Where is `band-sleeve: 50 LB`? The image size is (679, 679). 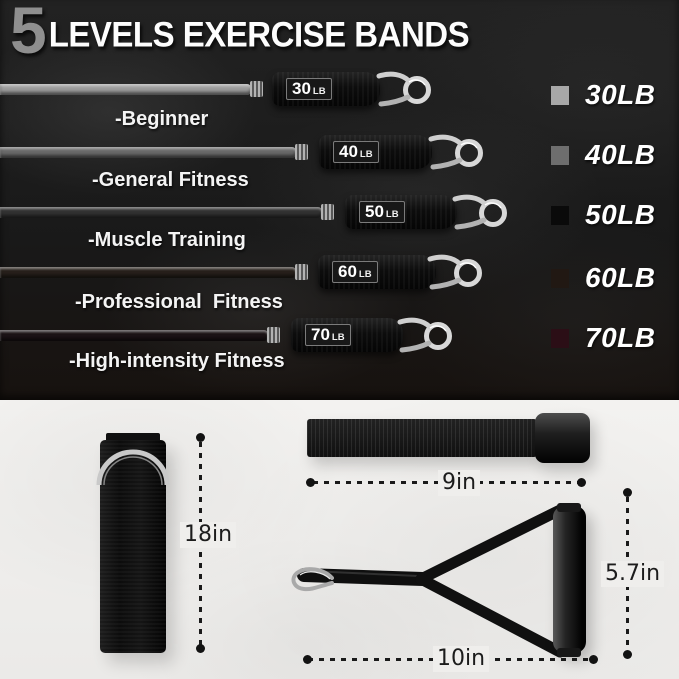 band-sleeve: 50 LB is located at coordinates (401, 212).